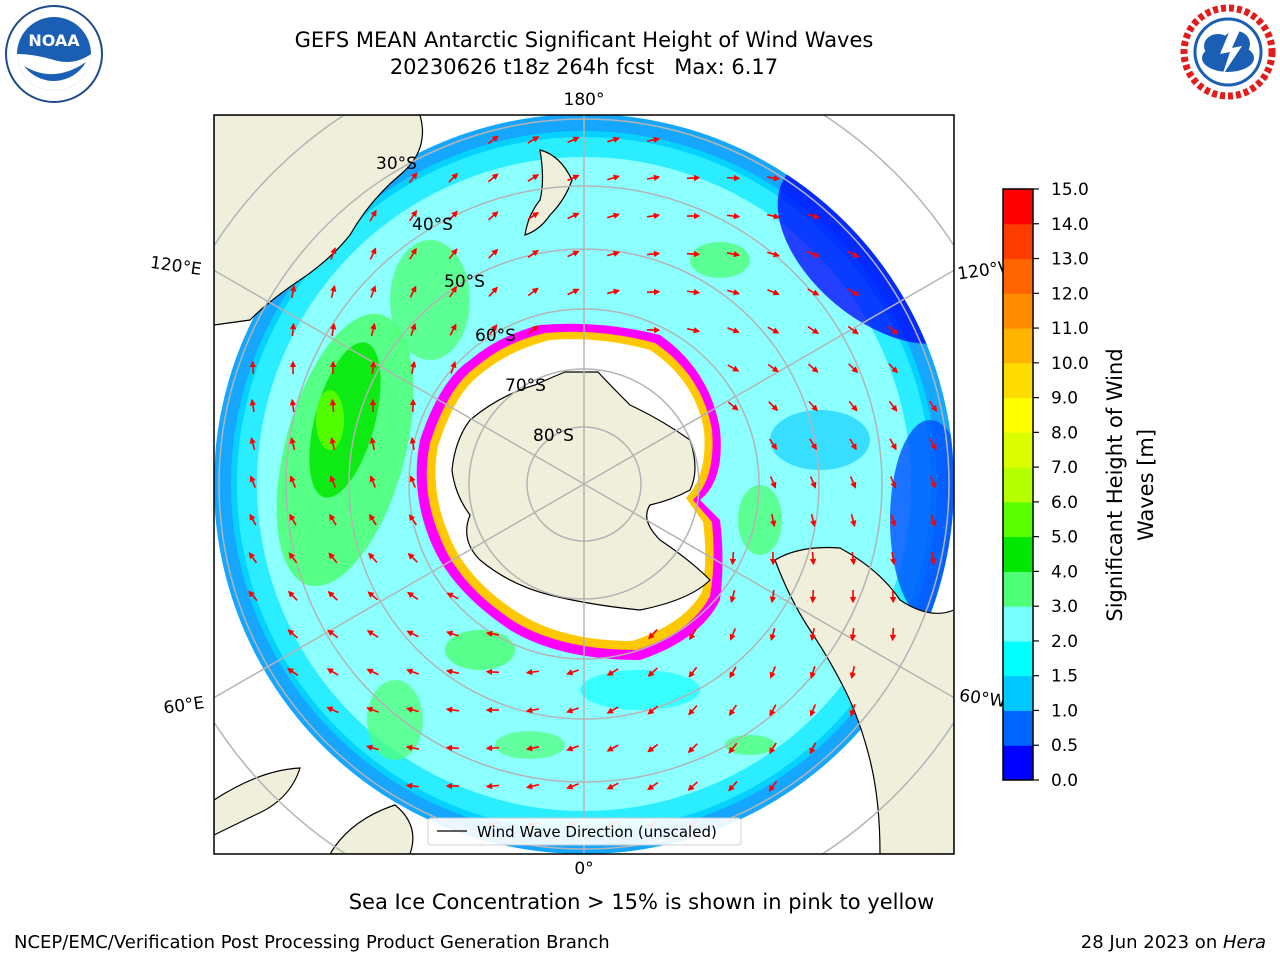  I want to click on antarctica-landmass, so click(581, 491).